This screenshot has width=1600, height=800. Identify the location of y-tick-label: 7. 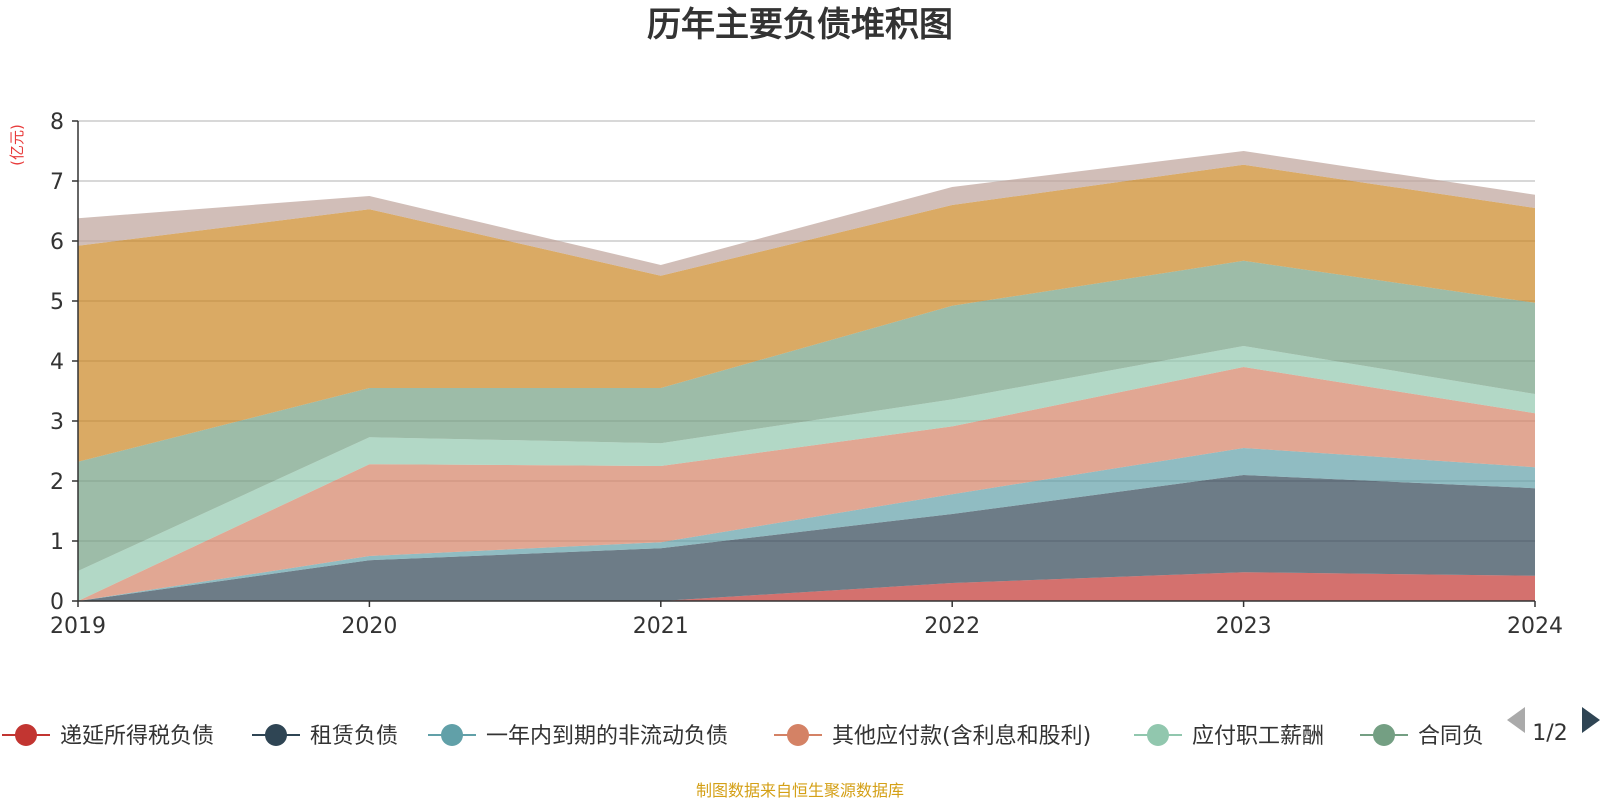
(57, 182).